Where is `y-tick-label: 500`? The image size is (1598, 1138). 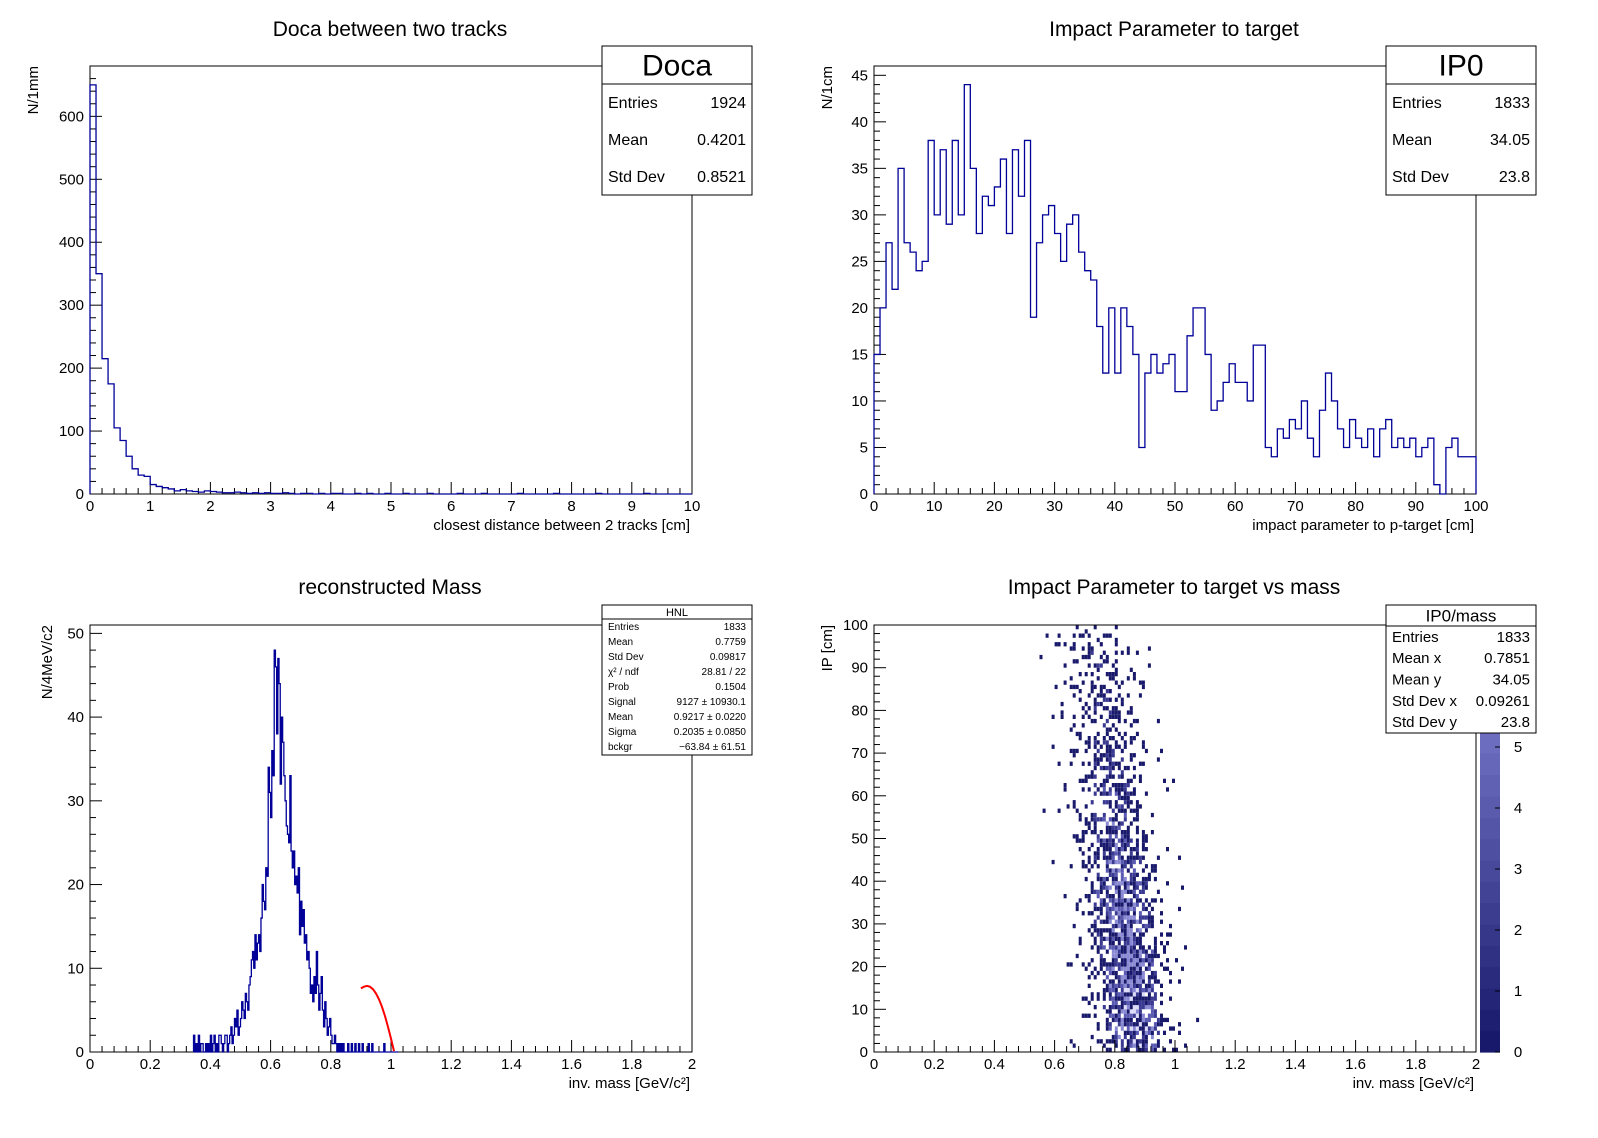
y-tick-label: 500 is located at coordinates (71, 179).